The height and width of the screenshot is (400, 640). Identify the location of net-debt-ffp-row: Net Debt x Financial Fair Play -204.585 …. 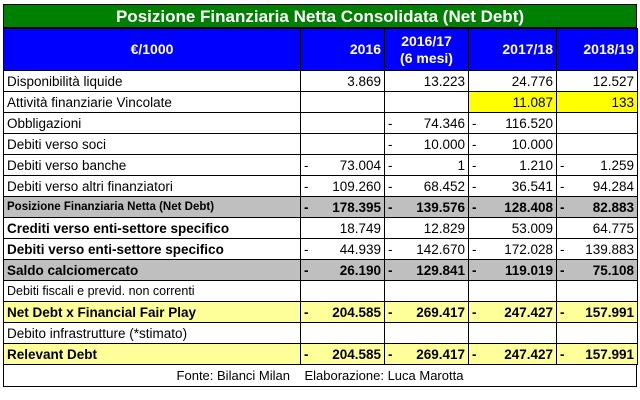
(320, 312).